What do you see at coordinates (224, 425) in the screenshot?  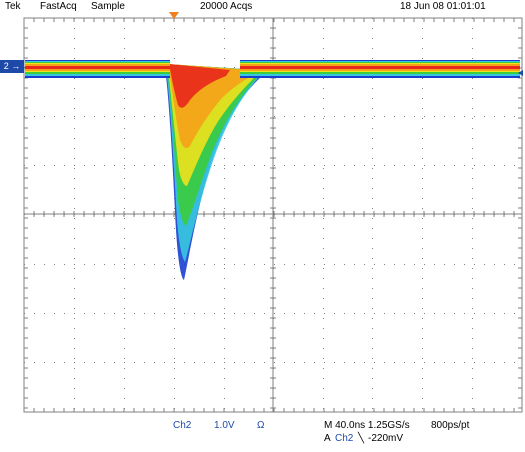 I see `volts-per-div: 1.0V` at bounding box center [224, 425].